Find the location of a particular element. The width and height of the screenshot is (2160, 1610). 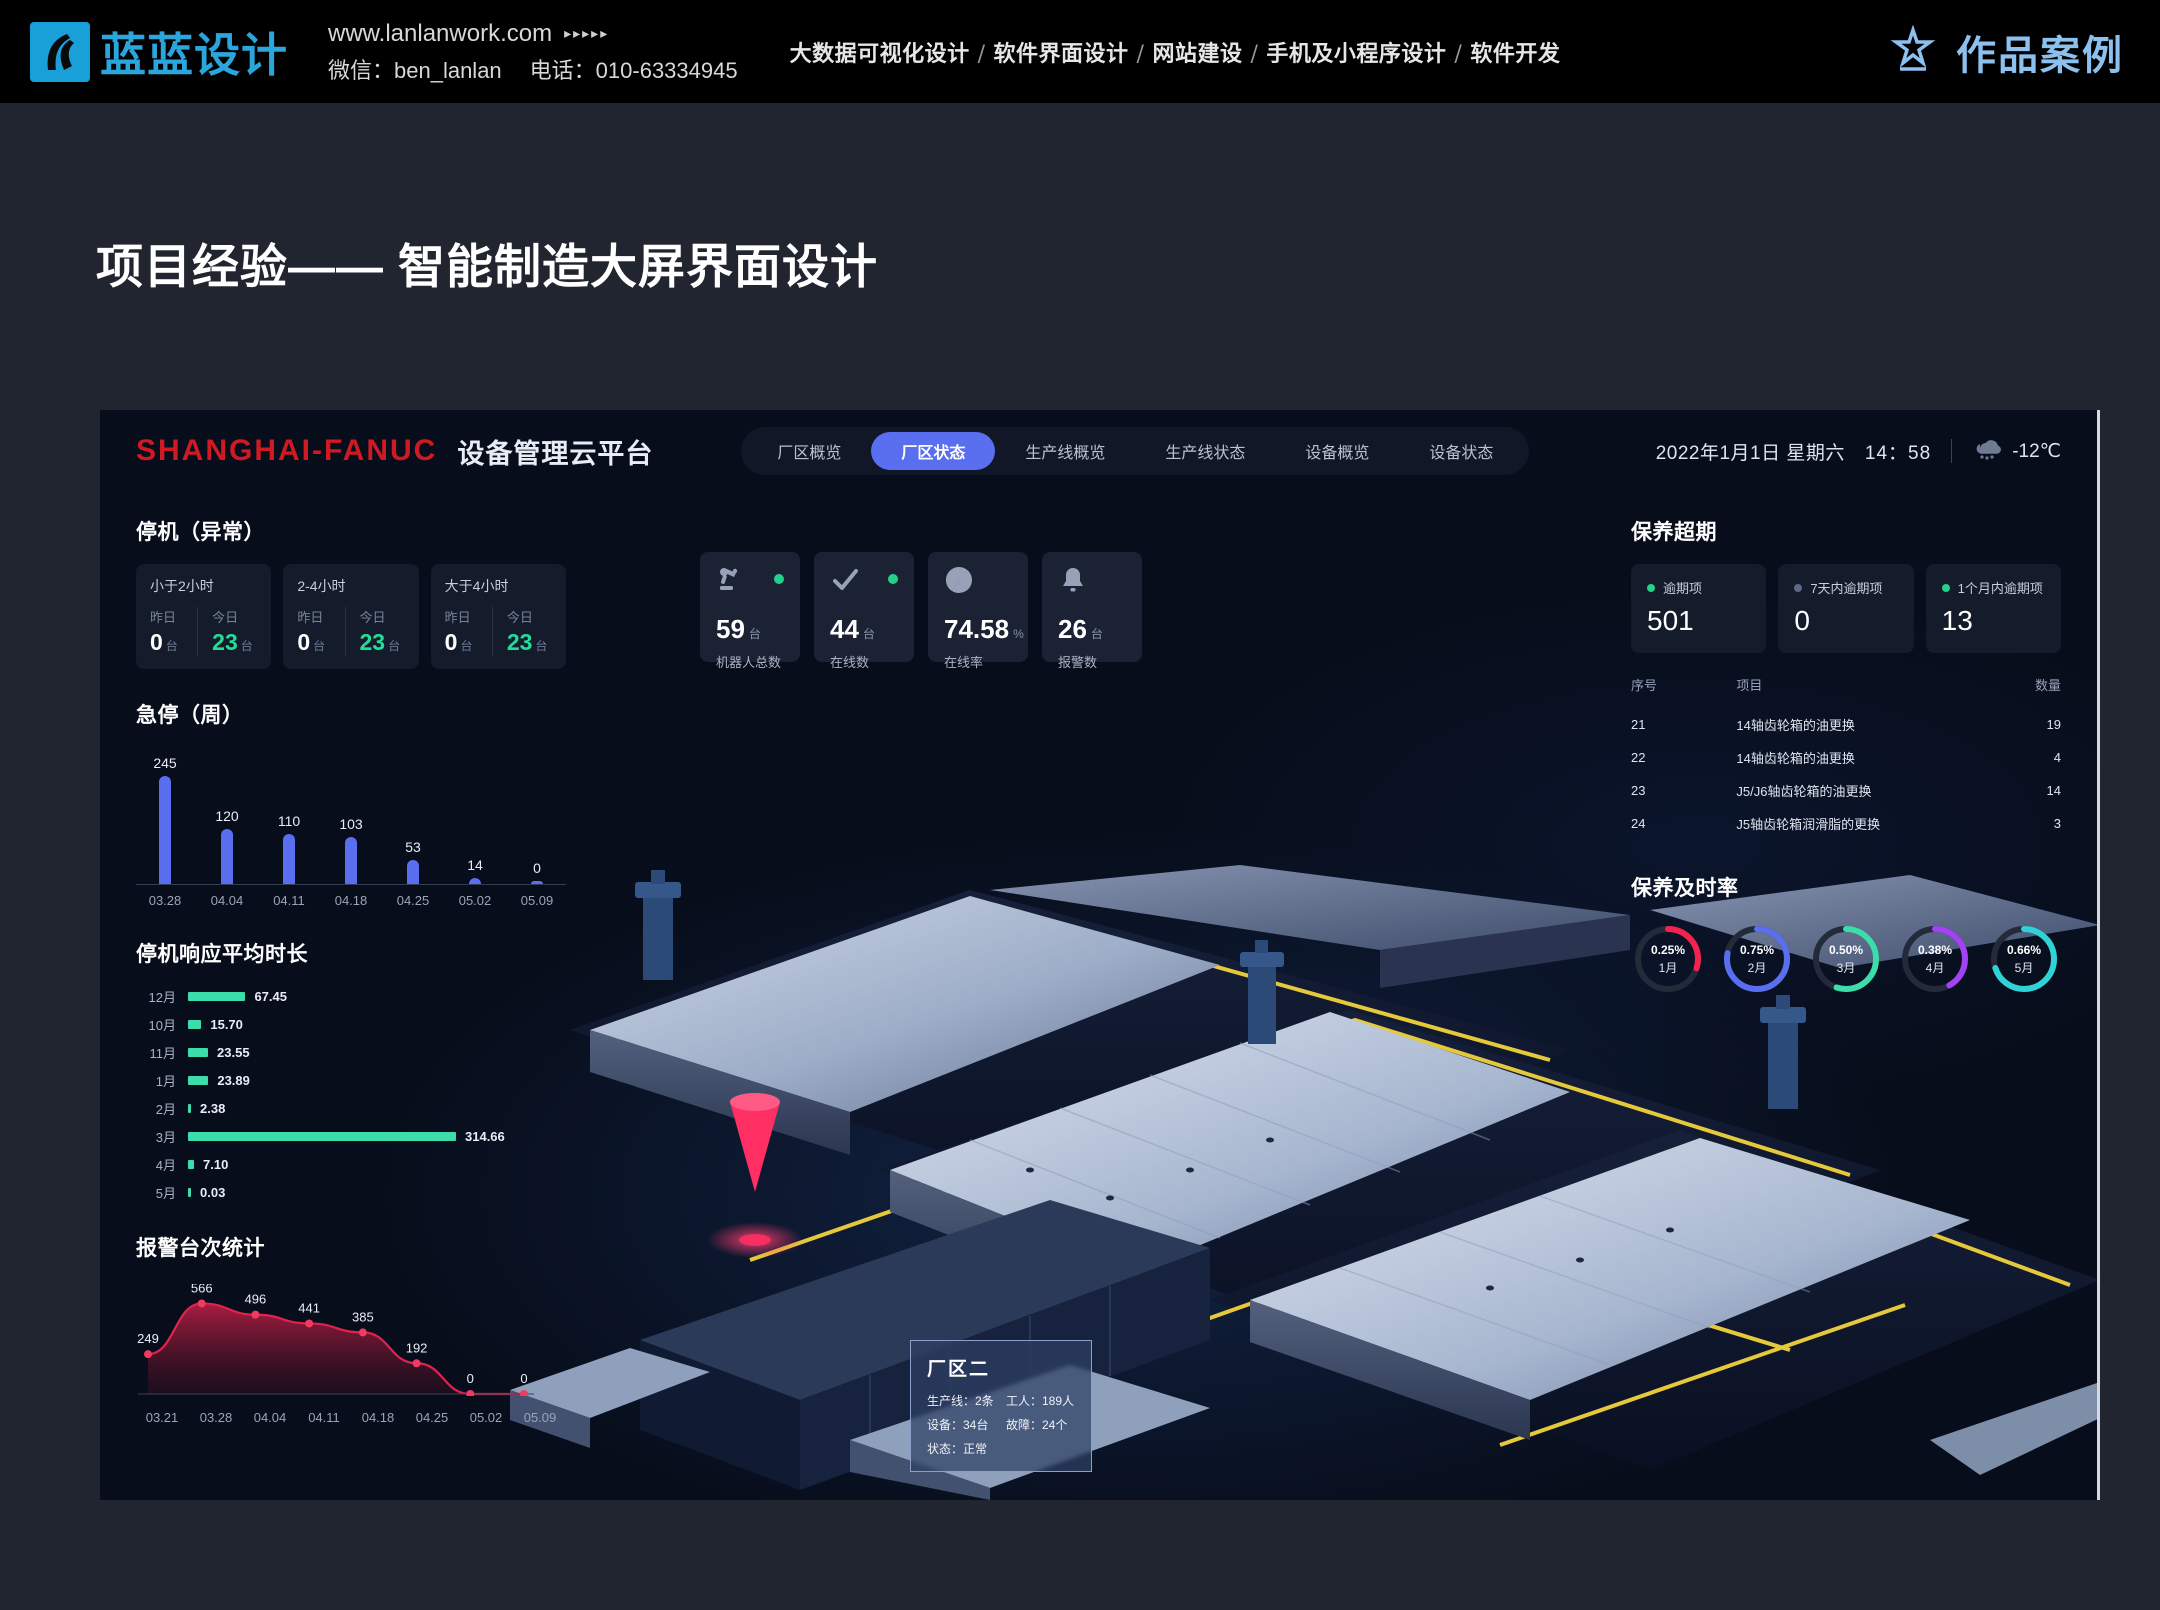

table-header-row: 序号 项目 数量 is located at coordinates (1846, 691).